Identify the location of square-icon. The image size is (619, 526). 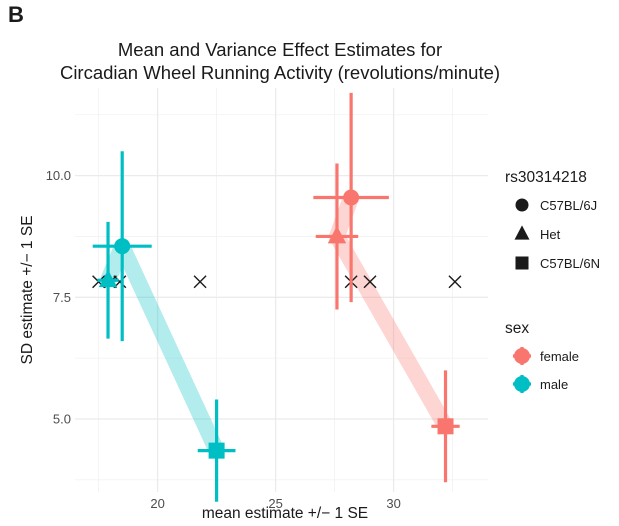
(522, 263).